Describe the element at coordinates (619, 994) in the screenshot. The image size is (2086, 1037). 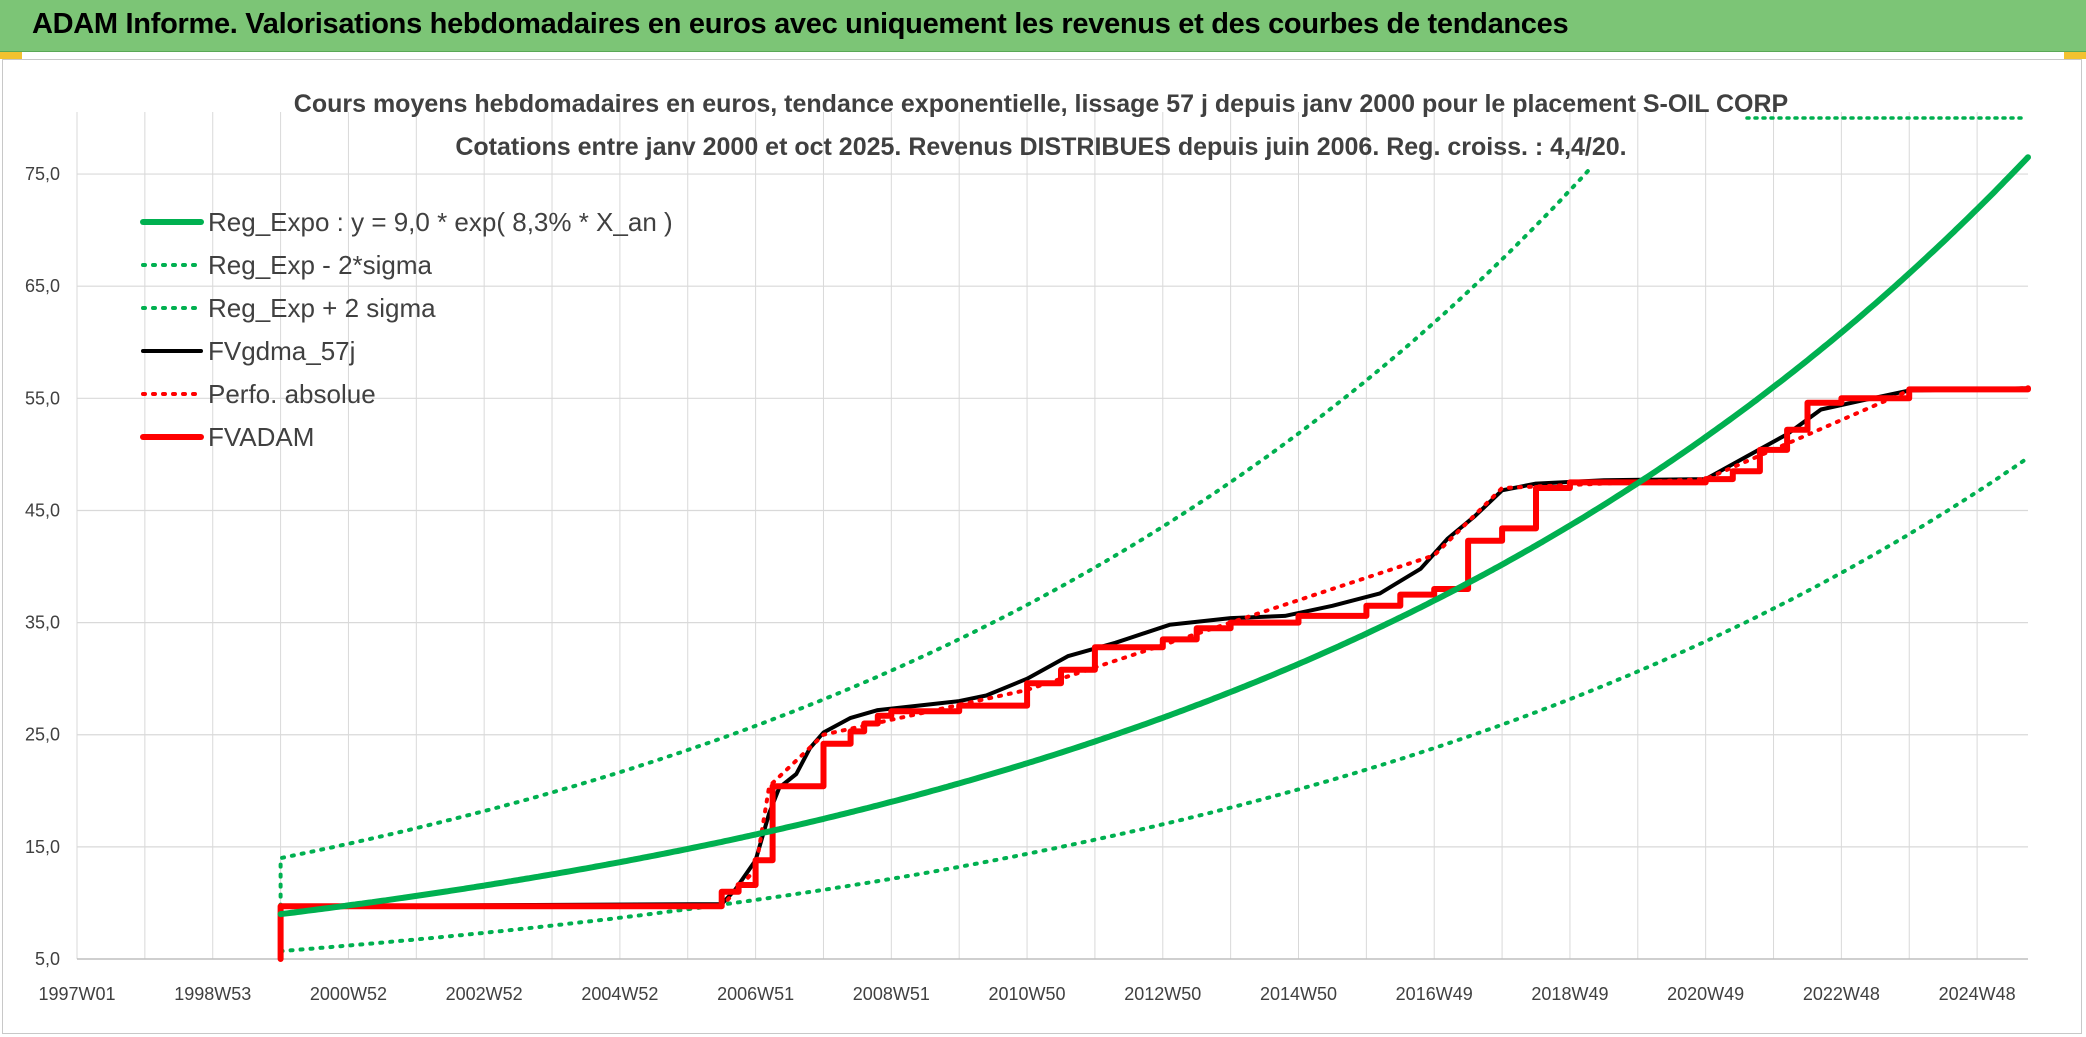
I see `x-tick-label: 2004W52` at that location.